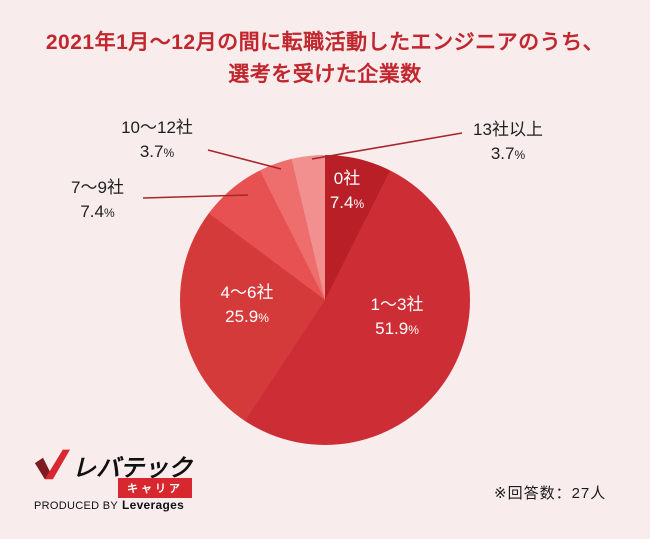 This screenshot has width=650, height=539. Describe the element at coordinates (508, 129) in the screenshot. I see `slice-name: 13社以上` at that location.